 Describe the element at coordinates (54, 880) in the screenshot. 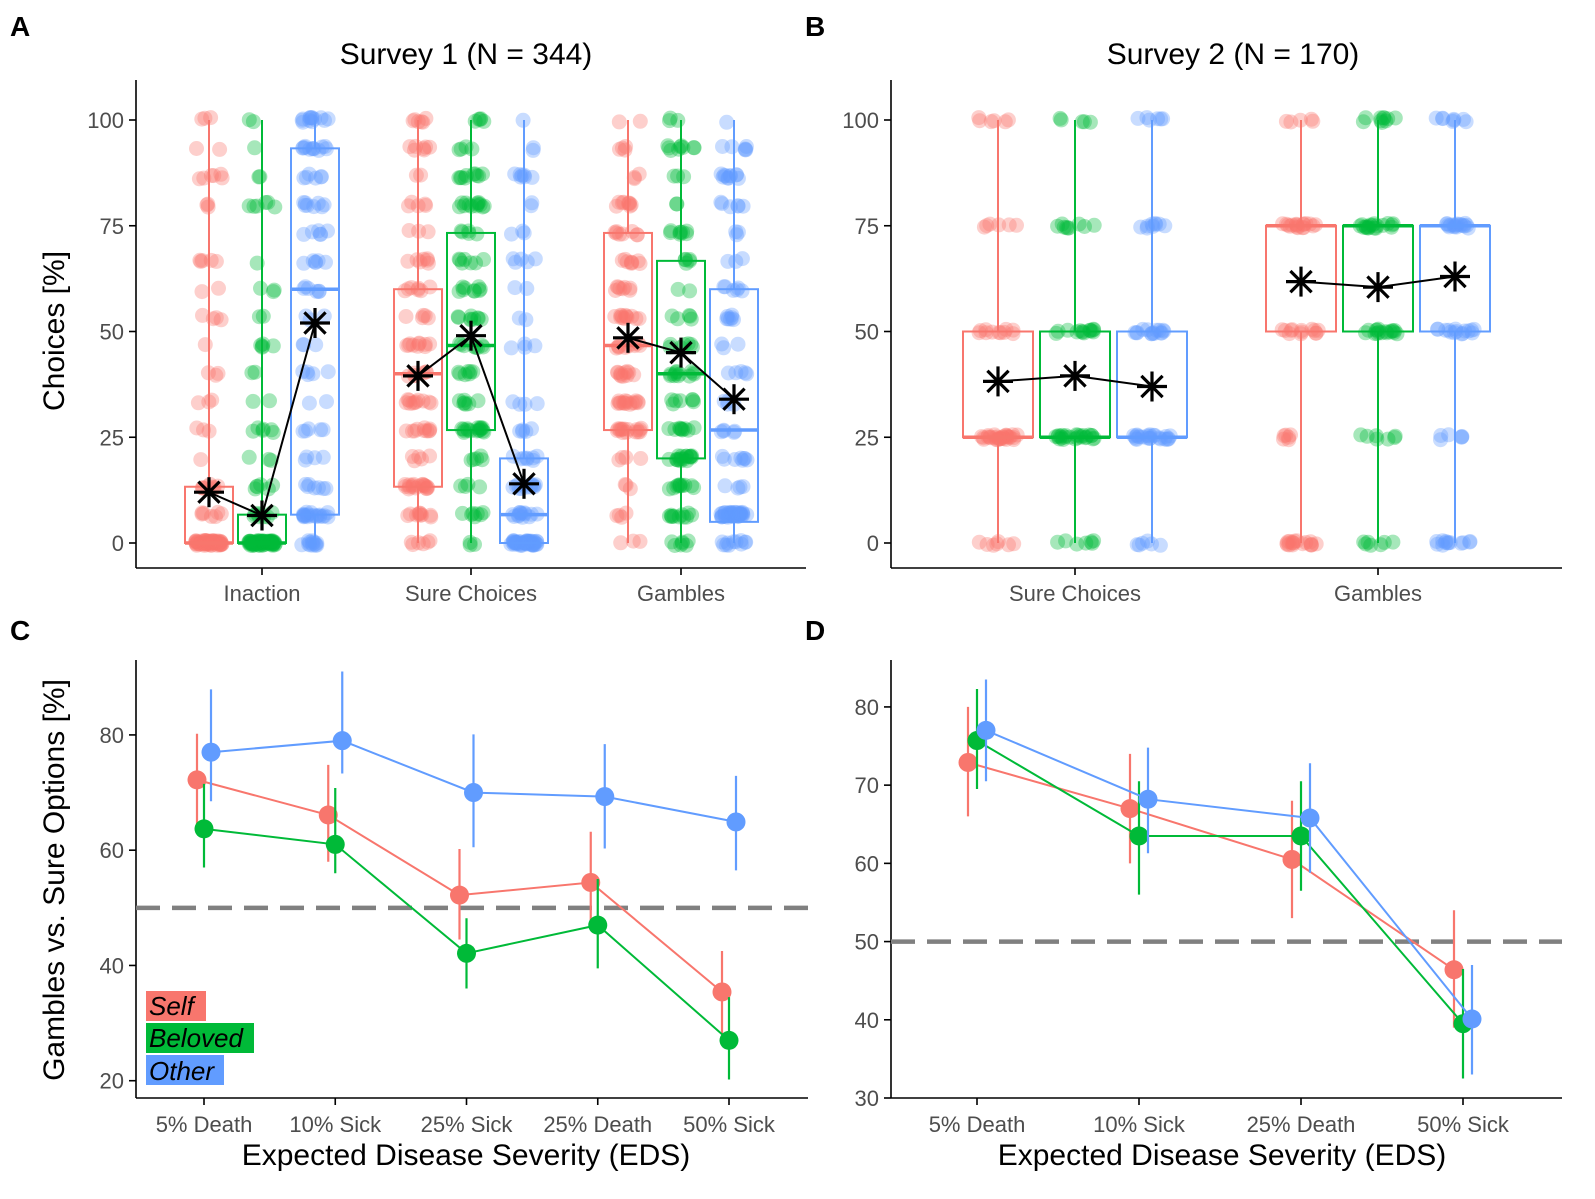

I see `panel-c-y-axis-title: Gambles vs. Sure Options [%]` at that location.